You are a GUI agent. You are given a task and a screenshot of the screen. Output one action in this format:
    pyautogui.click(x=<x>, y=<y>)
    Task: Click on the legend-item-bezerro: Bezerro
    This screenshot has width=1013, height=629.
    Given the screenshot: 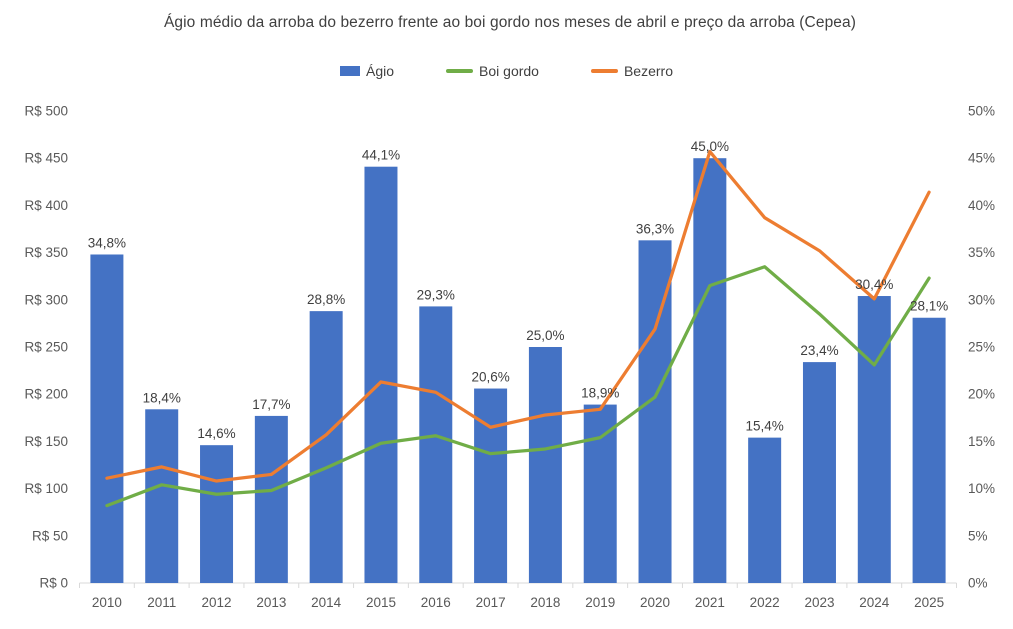 What is the action you would take?
    pyautogui.click(x=631, y=71)
    